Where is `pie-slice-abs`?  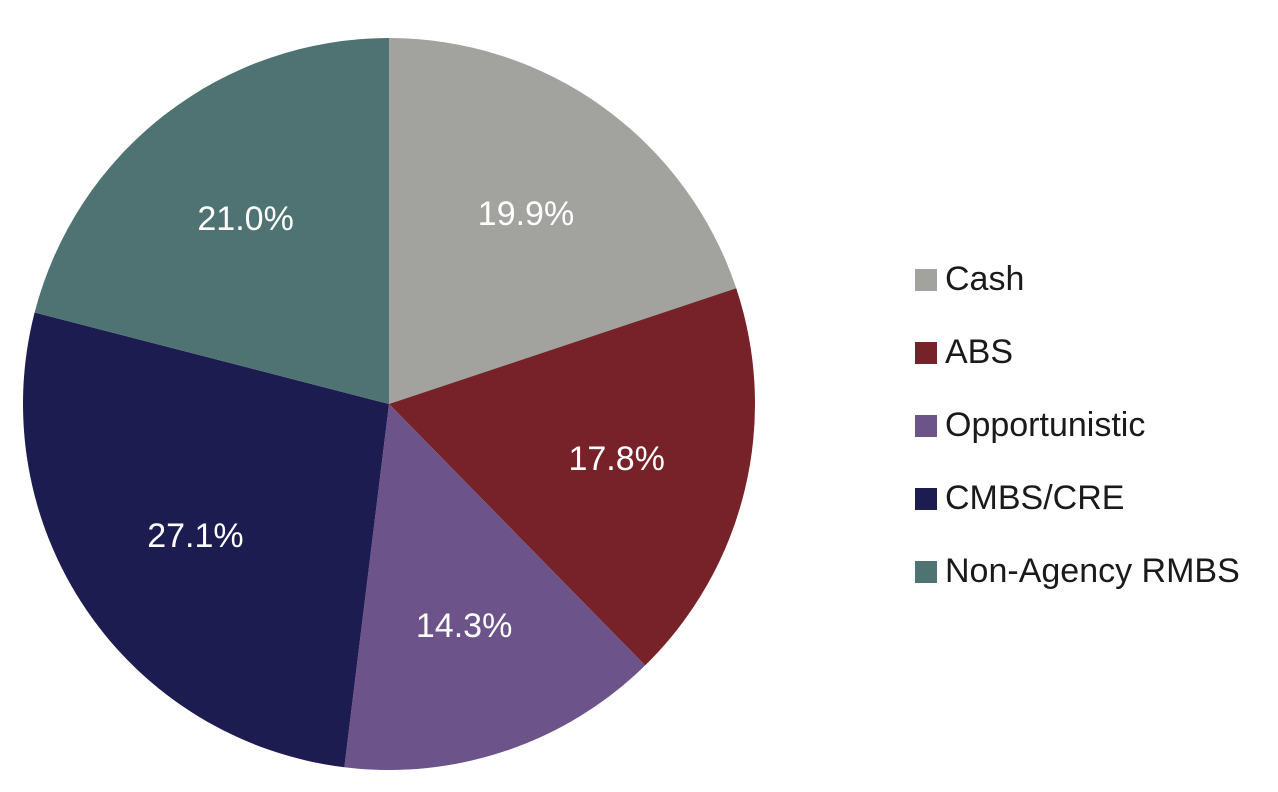 pie-slice-abs is located at coordinates (572, 477).